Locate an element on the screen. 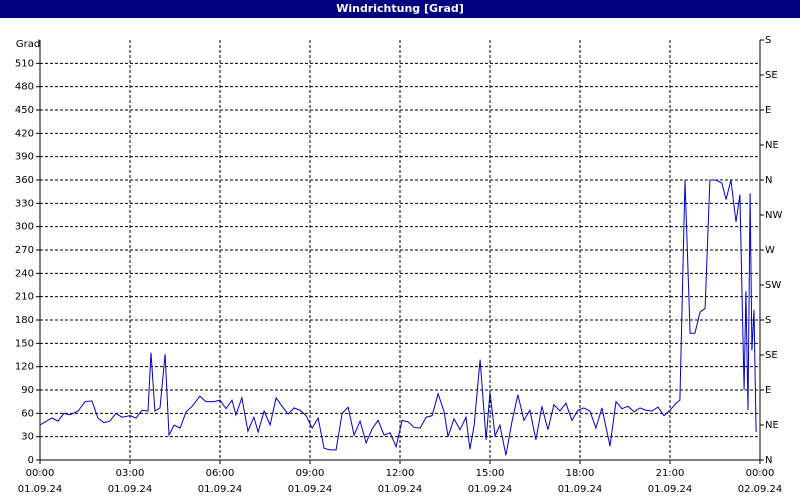  y-tick-label: 480 is located at coordinates (24, 87).